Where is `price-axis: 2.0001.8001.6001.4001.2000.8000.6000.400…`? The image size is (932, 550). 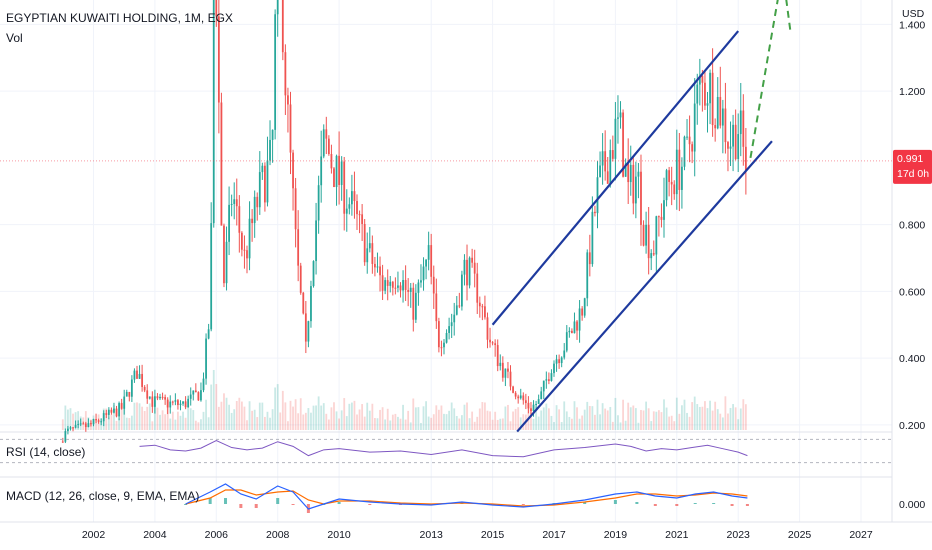
price-axis: 2.0001.8001.6001.4001.2000.8000.6000.400… is located at coordinates (912, 255).